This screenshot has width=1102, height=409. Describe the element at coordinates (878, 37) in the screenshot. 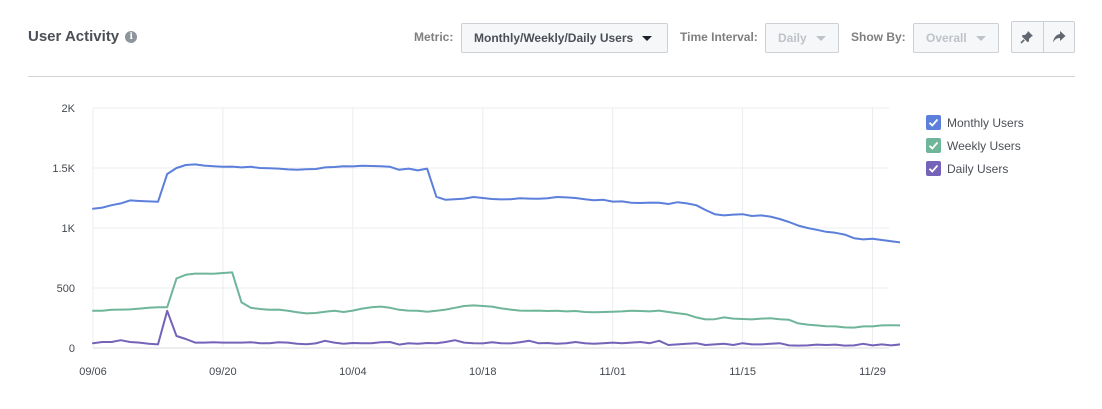

I see `show-by-label: Show By:` at that location.